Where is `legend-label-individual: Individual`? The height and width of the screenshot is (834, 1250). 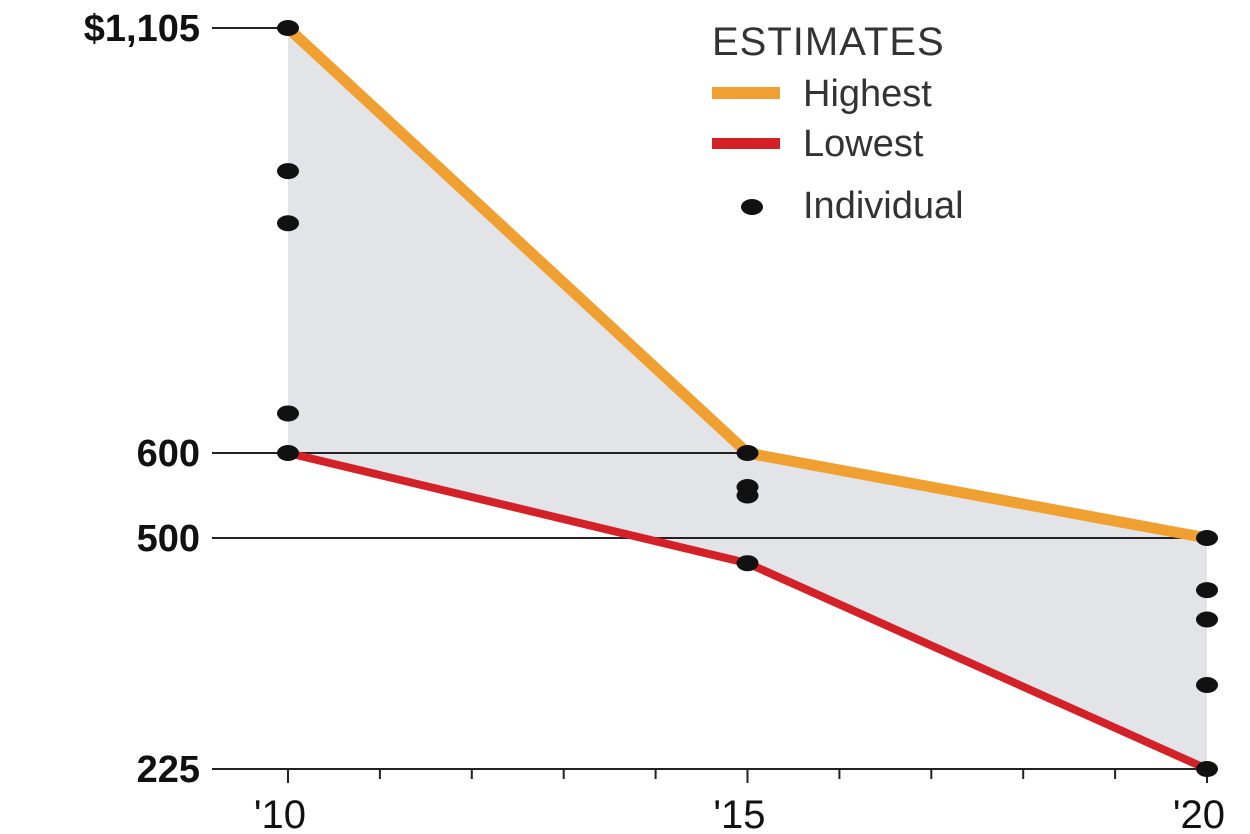
legend-label-individual: Individual is located at coordinates (883, 206).